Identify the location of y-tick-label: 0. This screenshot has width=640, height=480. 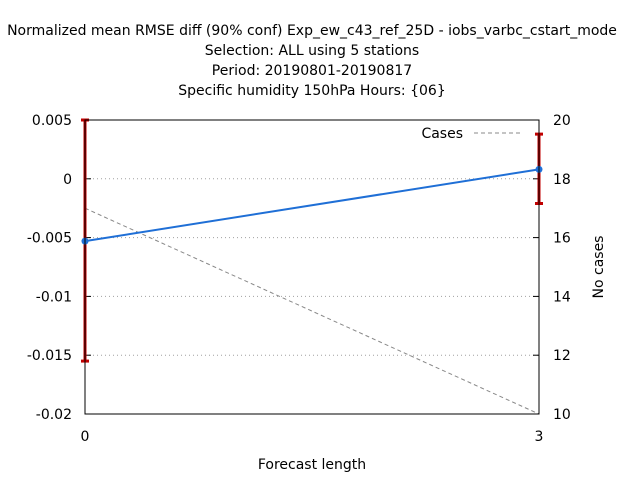
(67, 180).